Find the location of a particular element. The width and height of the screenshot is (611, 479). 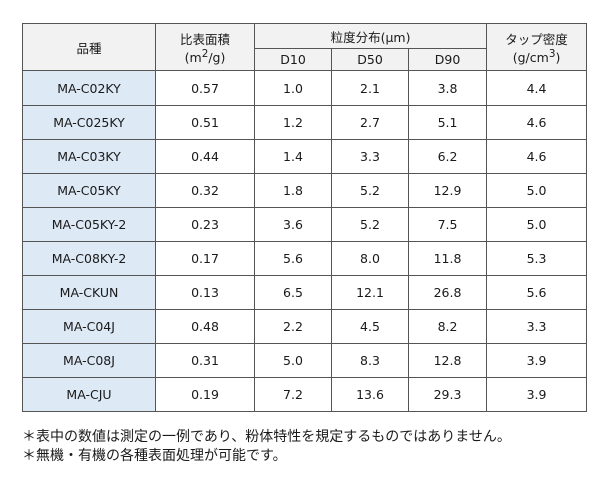

product-name-cell: MA-CKUN is located at coordinates (89, 292).